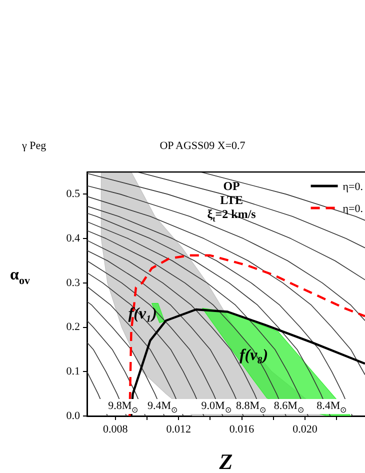 This screenshot has width=365, height=473. Describe the element at coordinates (115, 429) in the screenshot. I see `x-tick-label: 0.008` at that location.